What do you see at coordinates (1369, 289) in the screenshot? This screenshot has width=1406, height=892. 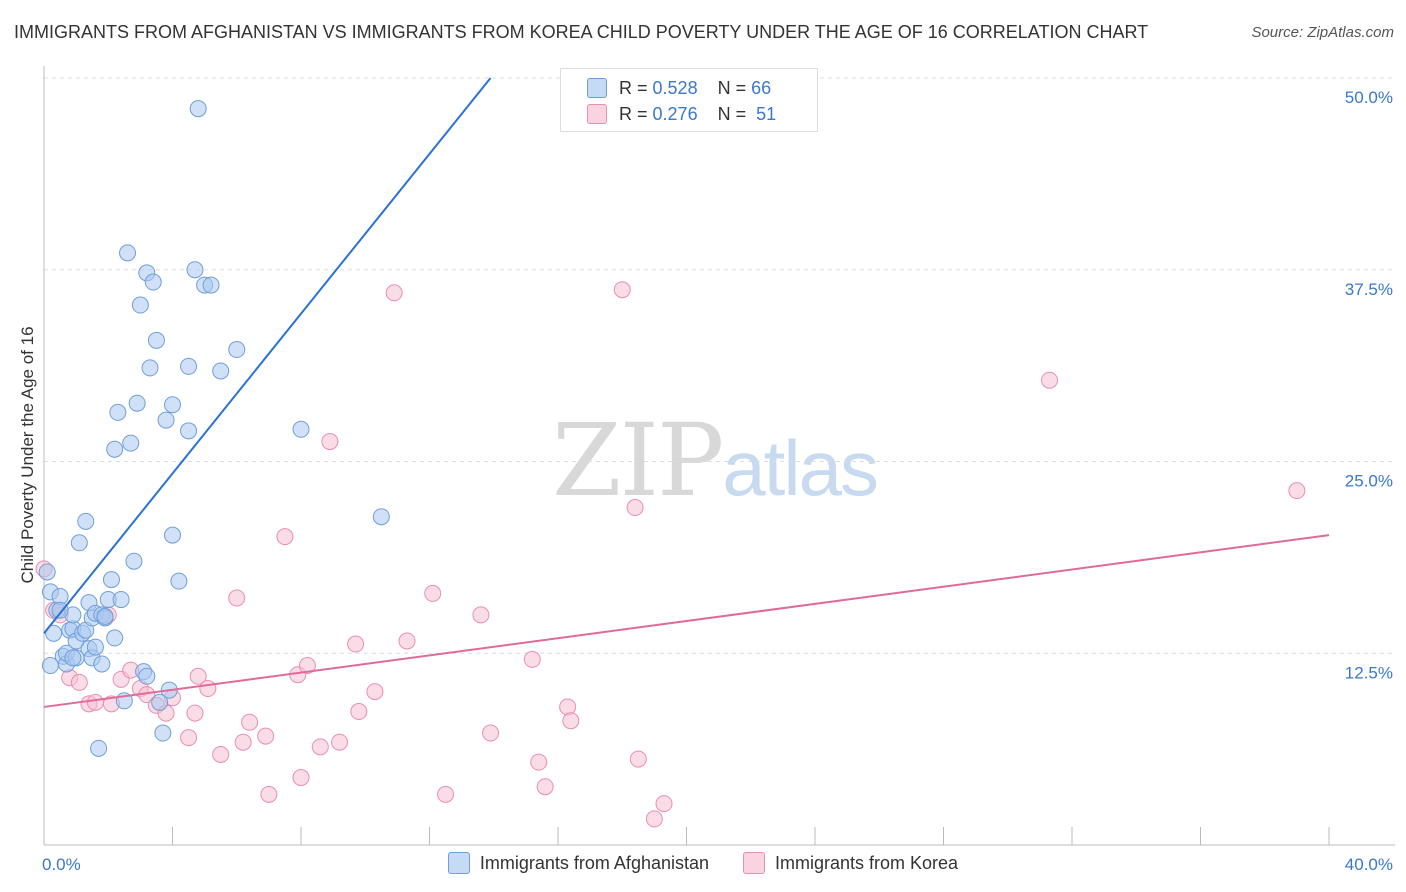 I see `y-tick-label: 37.5%` at bounding box center [1369, 289].